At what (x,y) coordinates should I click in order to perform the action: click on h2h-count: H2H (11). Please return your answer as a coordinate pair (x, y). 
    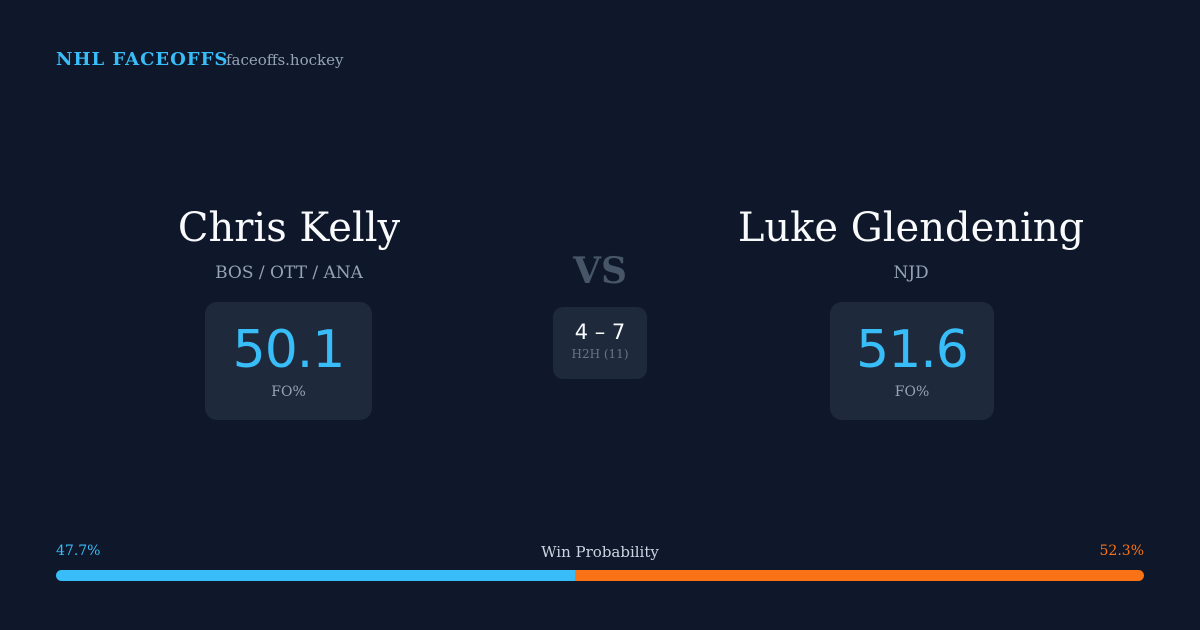
    Looking at the image, I should click on (600, 354).